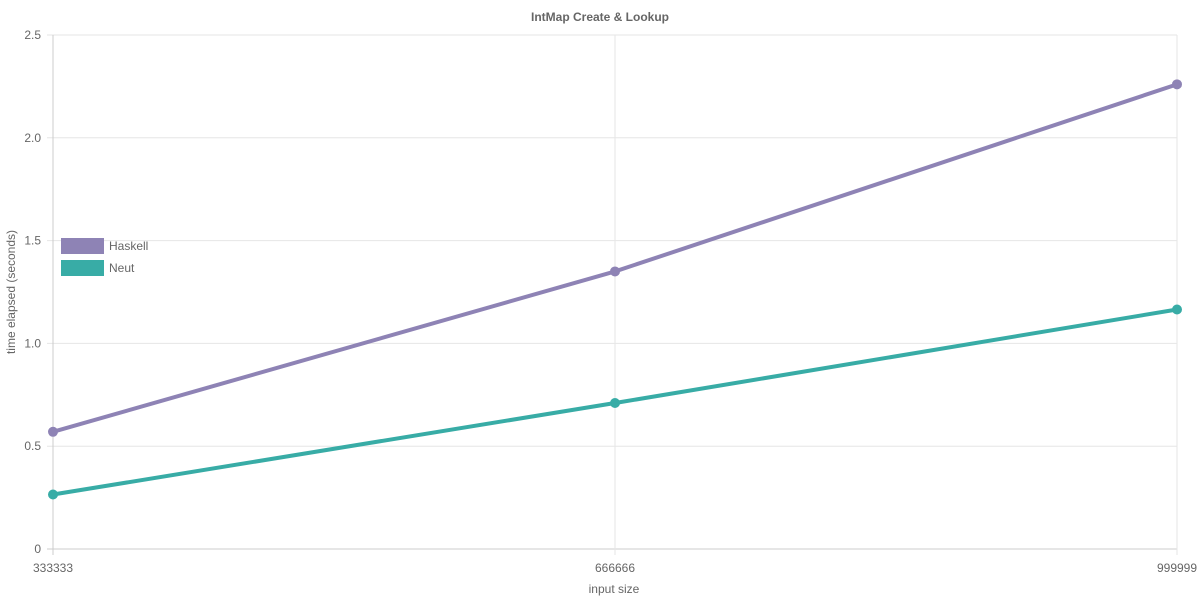  What do you see at coordinates (11, 292) in the screenshot?
I see `y-axis-label: time elapsed (seconds)` at bounding box center [11, 292].